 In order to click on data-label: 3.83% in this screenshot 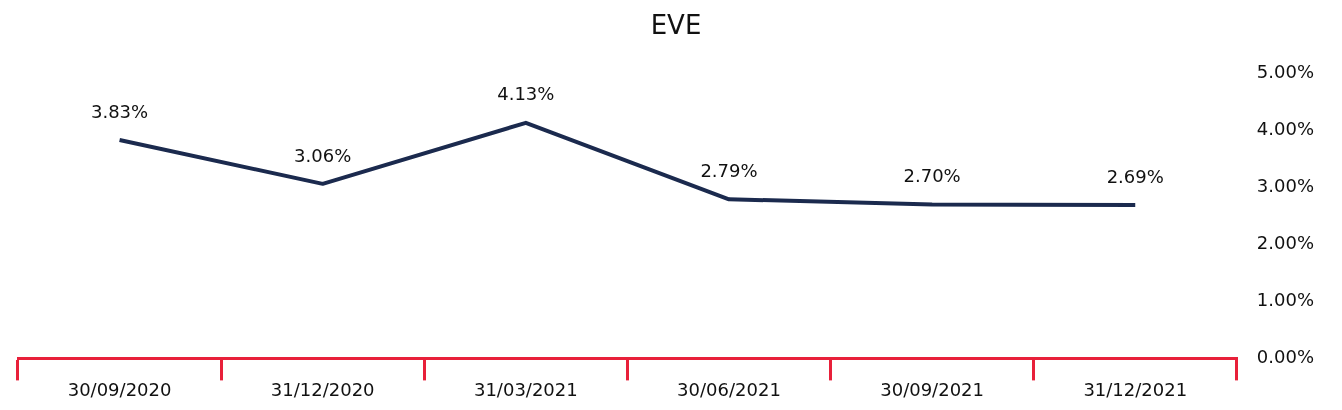, I will do `click(119, 111)`.